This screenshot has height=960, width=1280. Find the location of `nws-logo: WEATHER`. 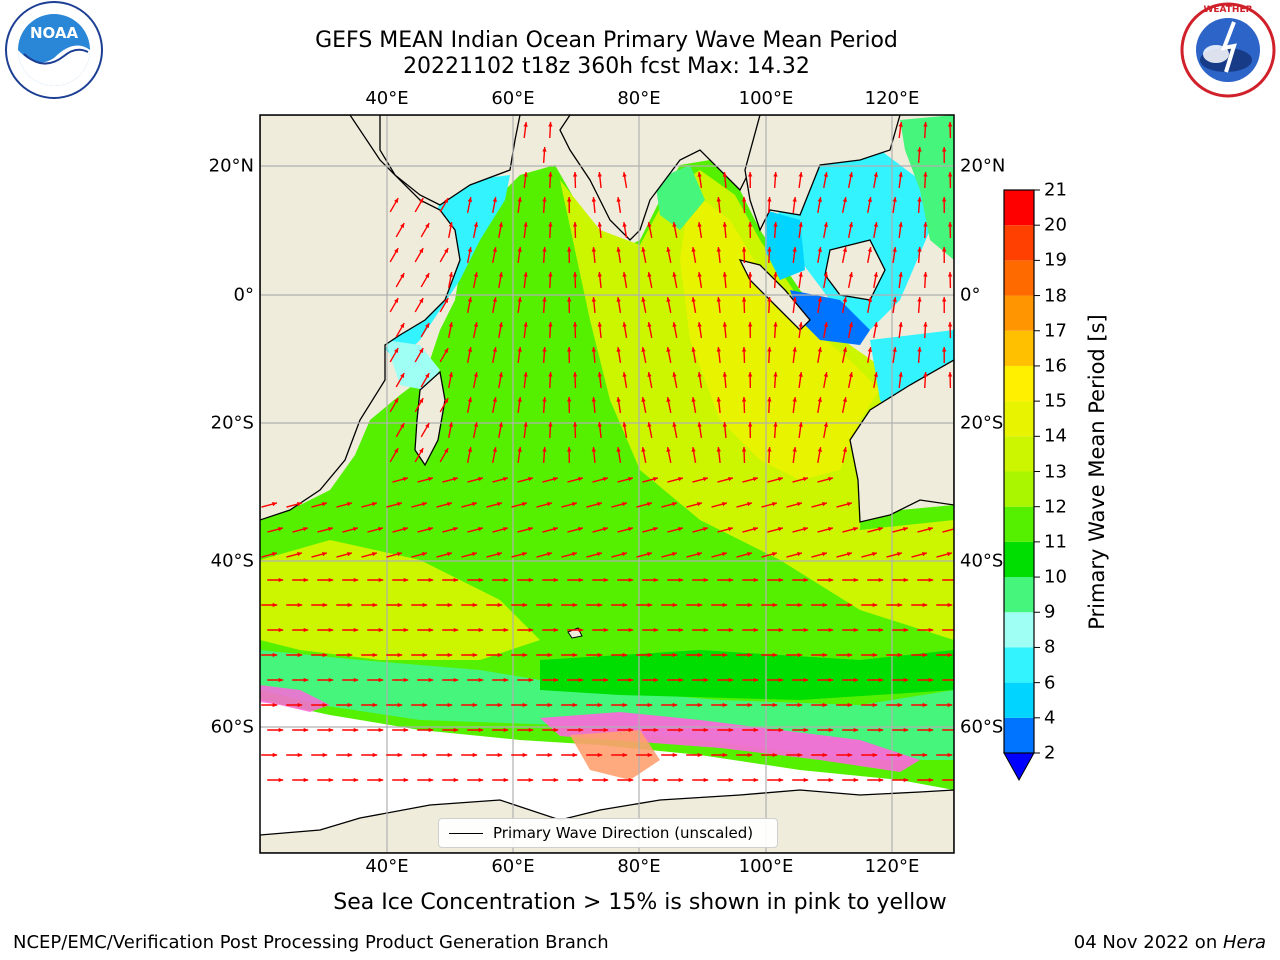

nws-logo: WEATHER is located at coordinates (1228, 50).